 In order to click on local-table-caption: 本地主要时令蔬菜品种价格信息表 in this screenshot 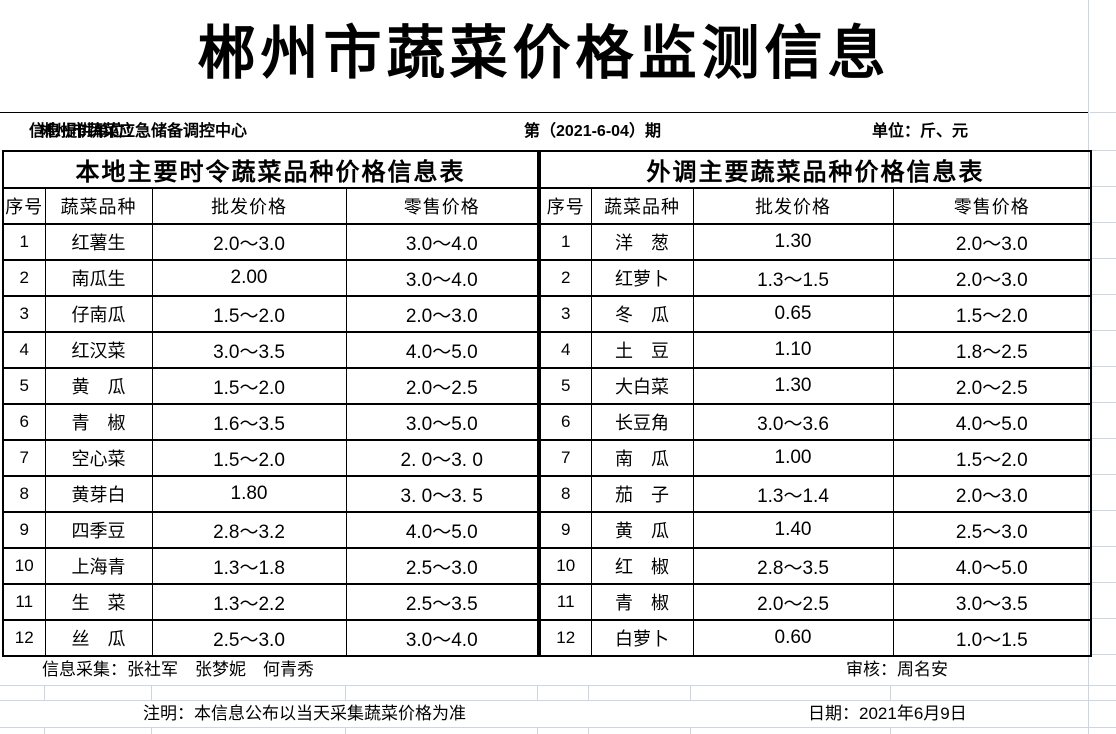, I will do `click(270, 169)`.